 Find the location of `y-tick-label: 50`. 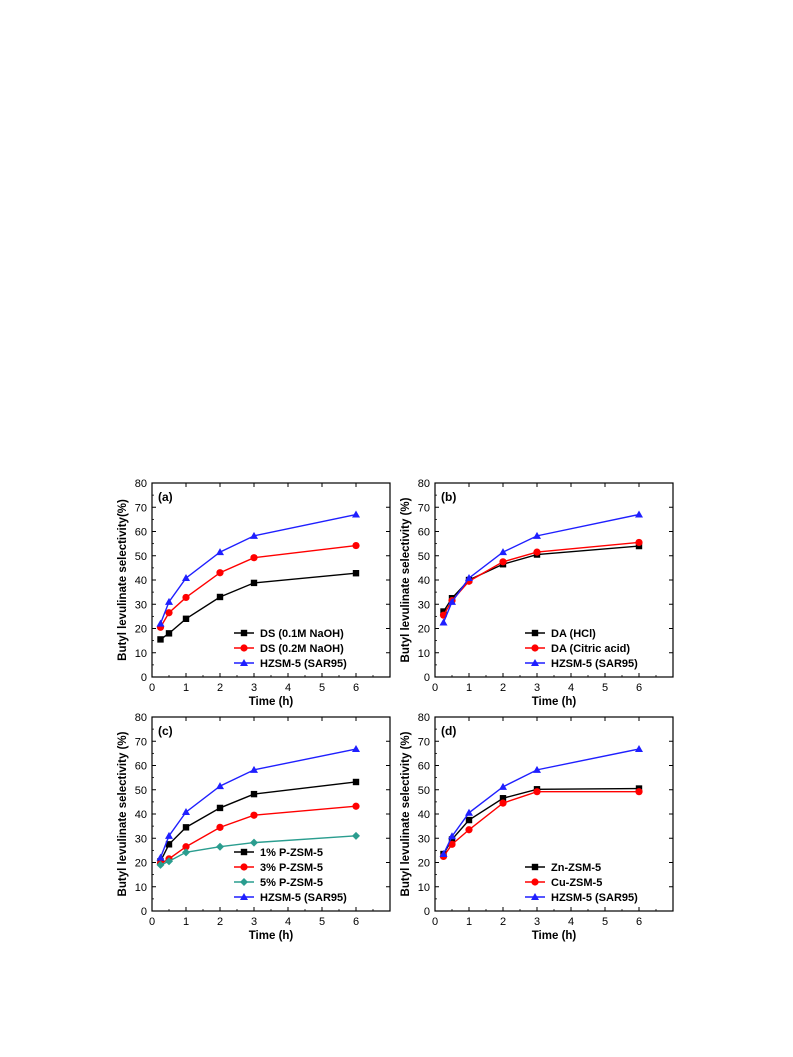

y-tick-label: 50 is located at coordinates (424, 791).